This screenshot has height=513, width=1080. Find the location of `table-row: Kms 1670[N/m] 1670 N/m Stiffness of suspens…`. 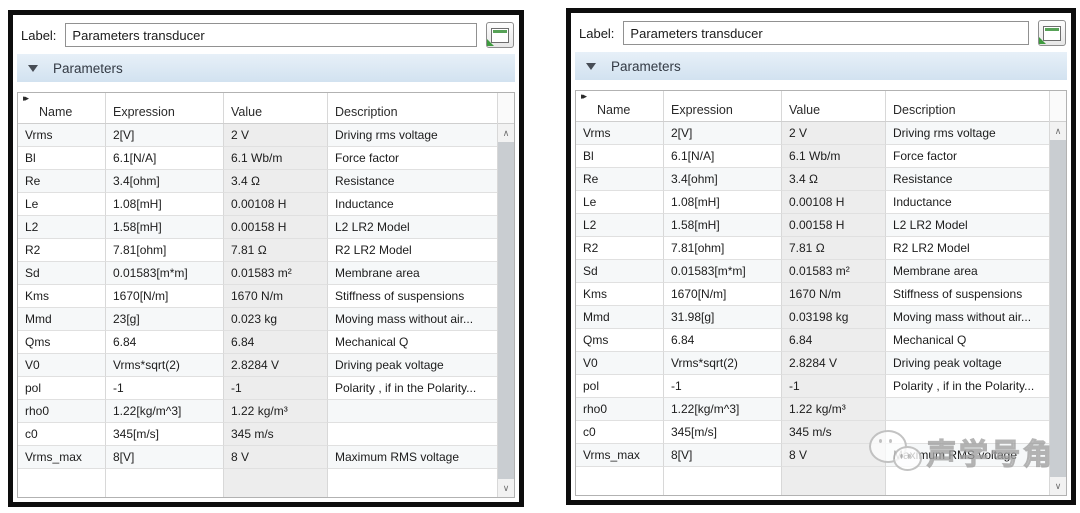

table-row: Kms 1670[N/m] 1670 N/m Stiffness of suspens… is located at coordinates (257, 296).